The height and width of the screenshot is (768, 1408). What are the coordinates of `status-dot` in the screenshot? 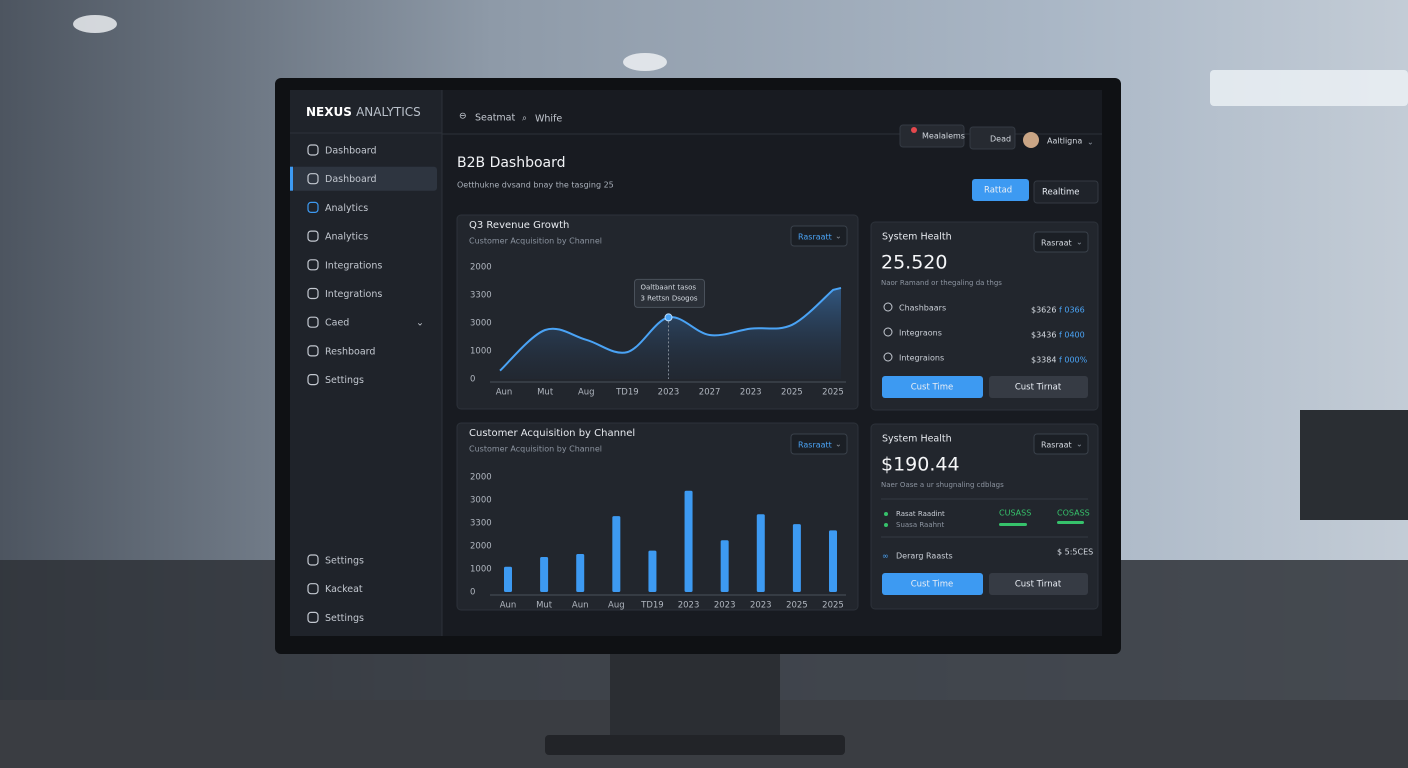 It's located at (886, 525).